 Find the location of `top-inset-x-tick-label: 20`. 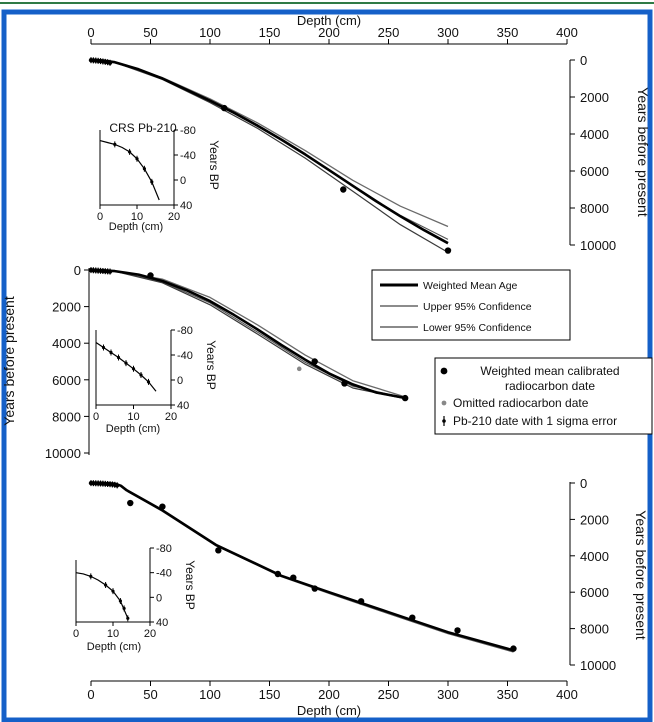

top-inset-x-tick-label: 20 is located at coordinates (174, 217).